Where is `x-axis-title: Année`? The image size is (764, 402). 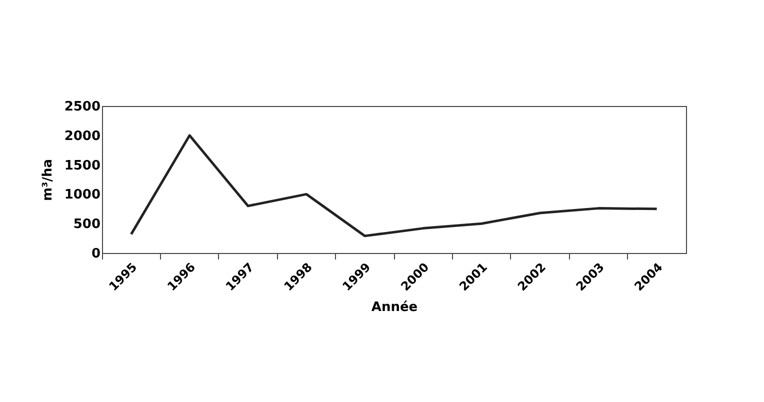
x-axis-title: Année is located at coordinates (394, 307).